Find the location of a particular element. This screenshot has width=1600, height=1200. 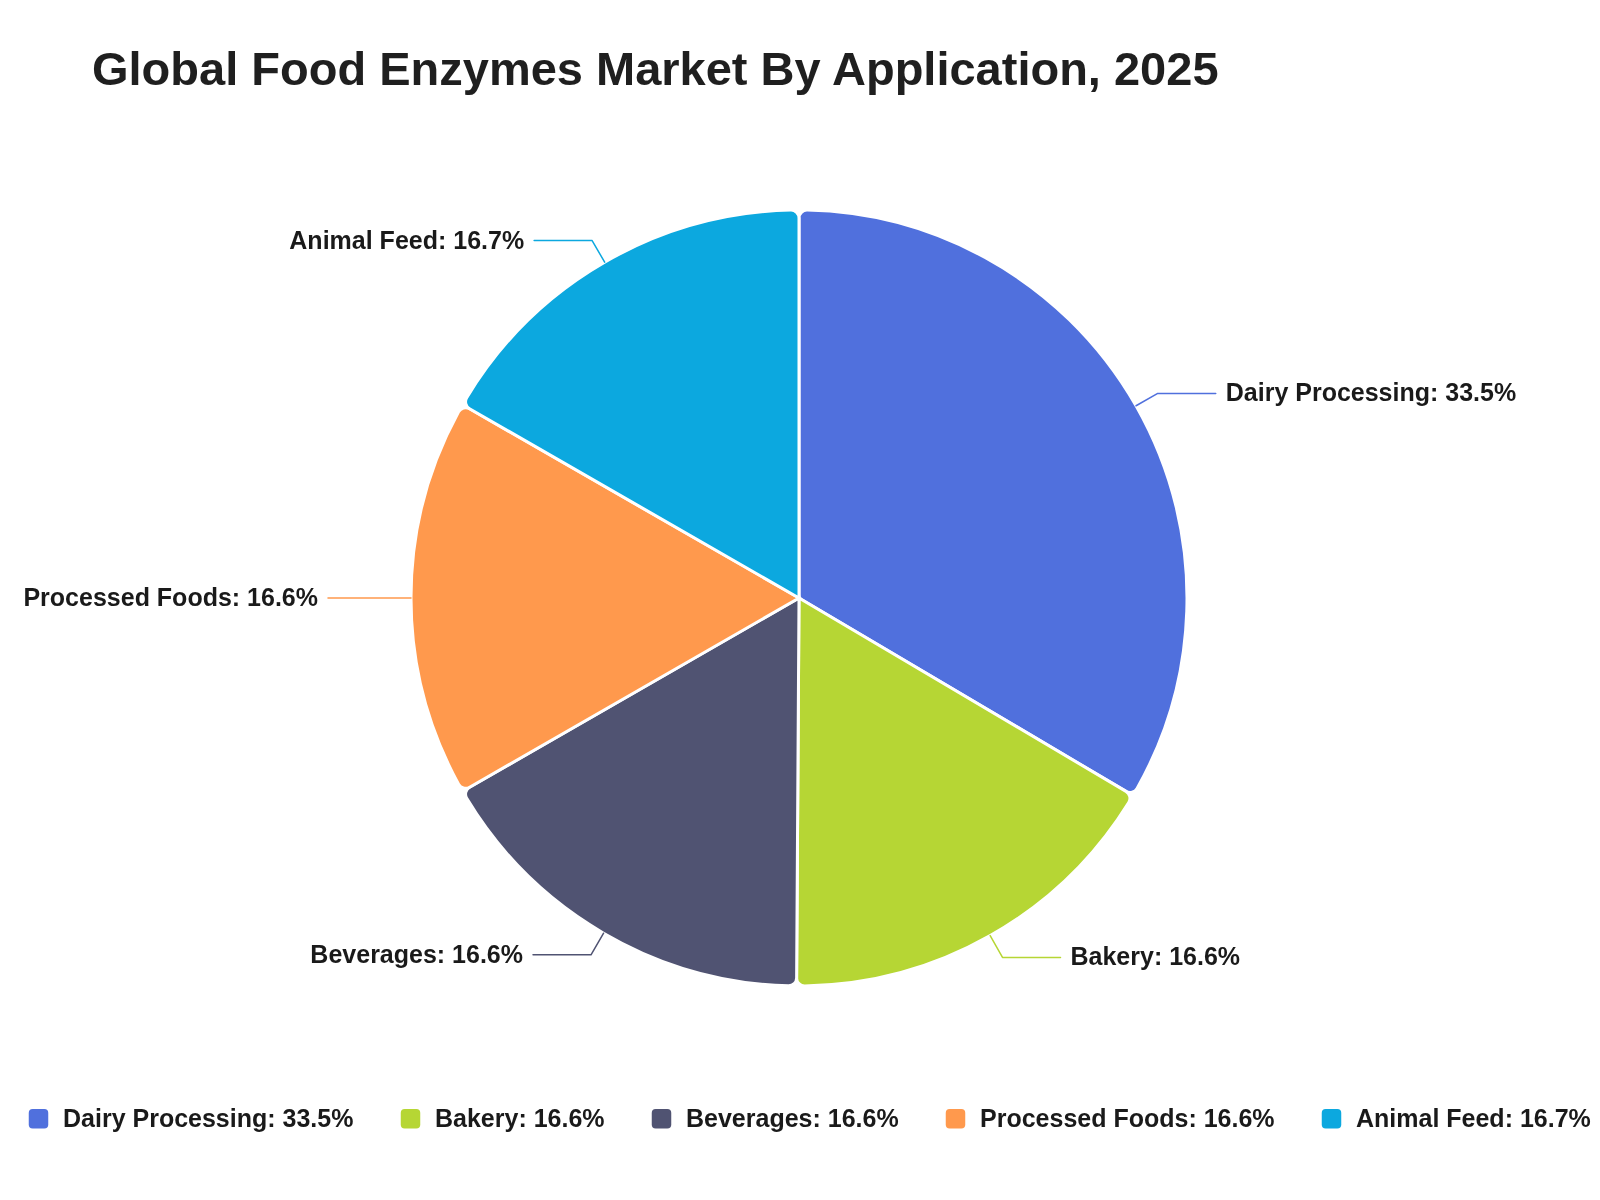

legend-label: Processed Foods: 16.6% is located at coordinates (1127, 1117).